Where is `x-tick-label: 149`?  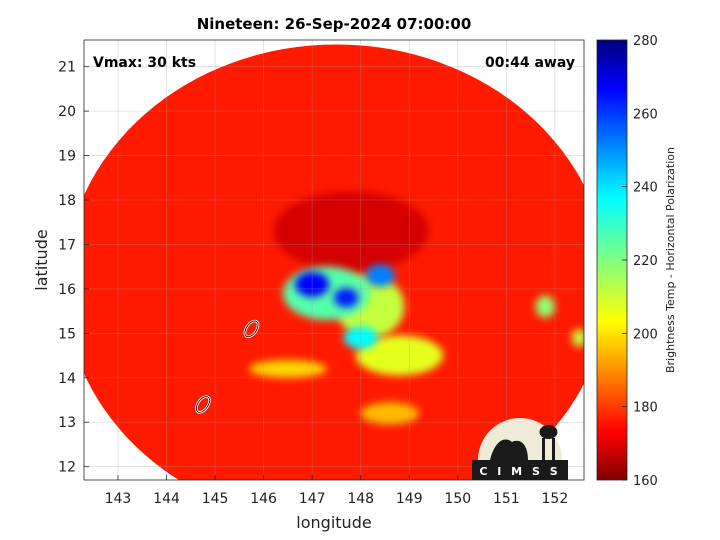
x-tick-label: 149 is located at coordinates (409, 499).